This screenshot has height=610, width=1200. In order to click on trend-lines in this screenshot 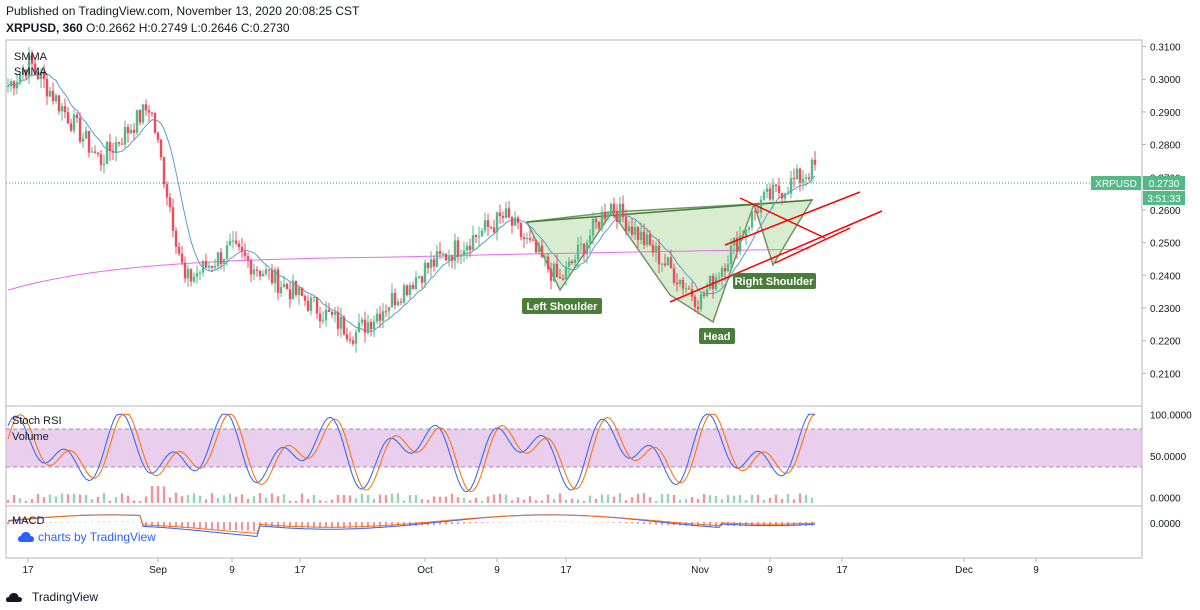, I will do `click(776, 247)`.